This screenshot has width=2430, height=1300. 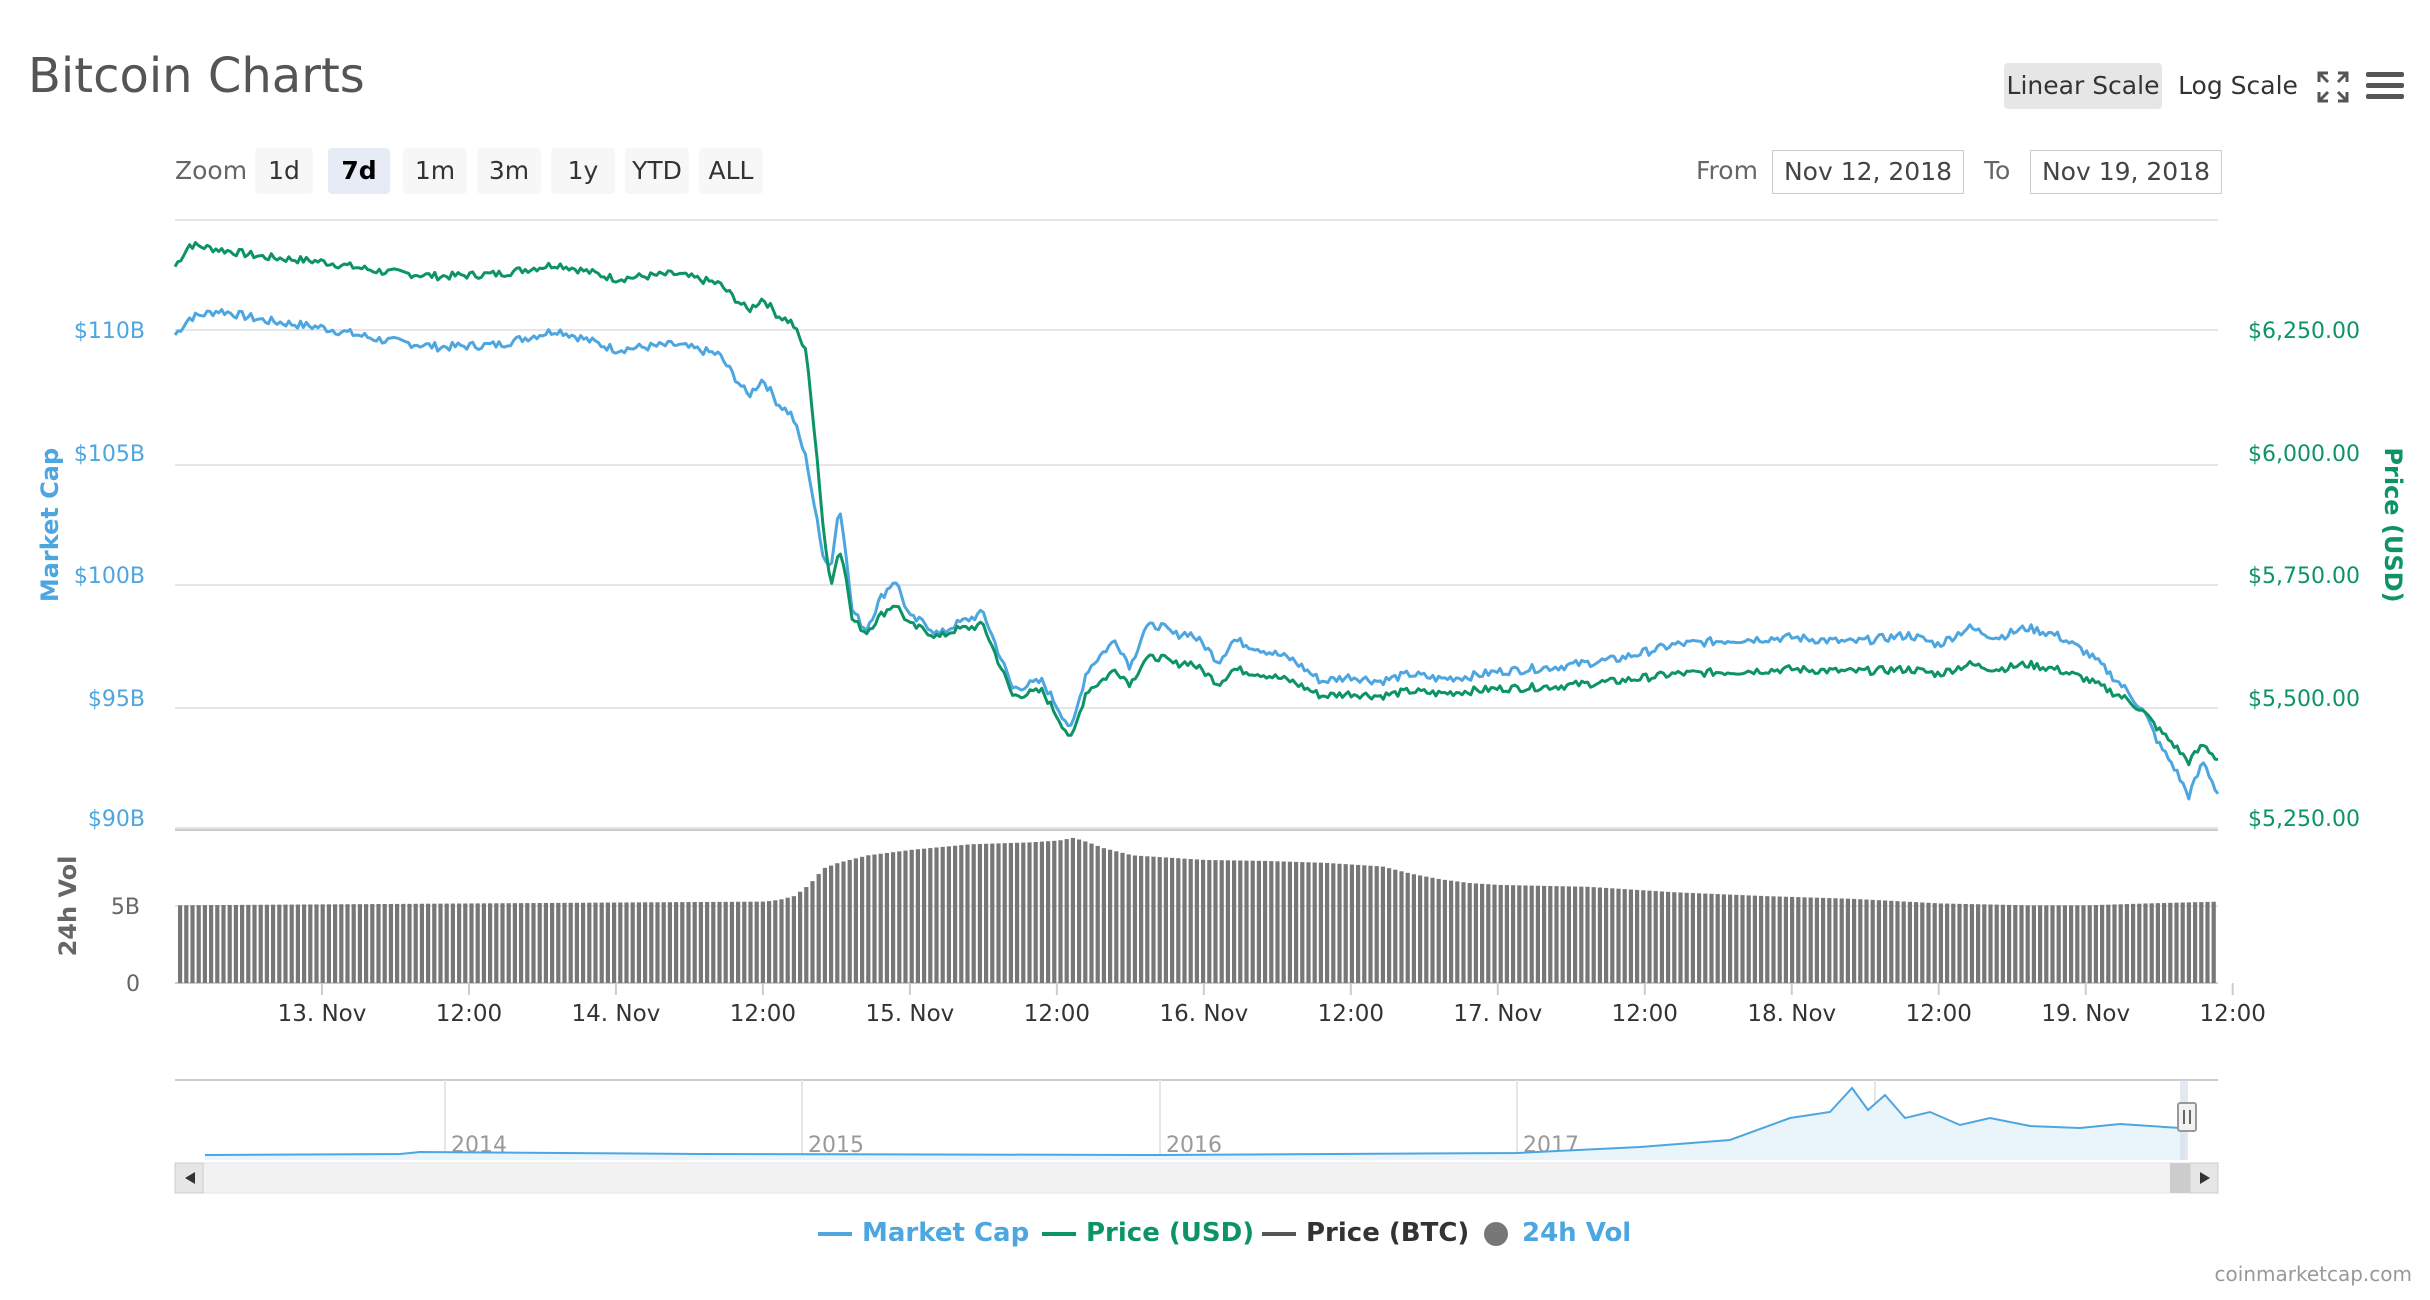 What do you see at coordinates (1365, 1233) in the screenshot?
I see `legend-item-price-btc: Price (BTC)` at bounding box center [1365, 1233].